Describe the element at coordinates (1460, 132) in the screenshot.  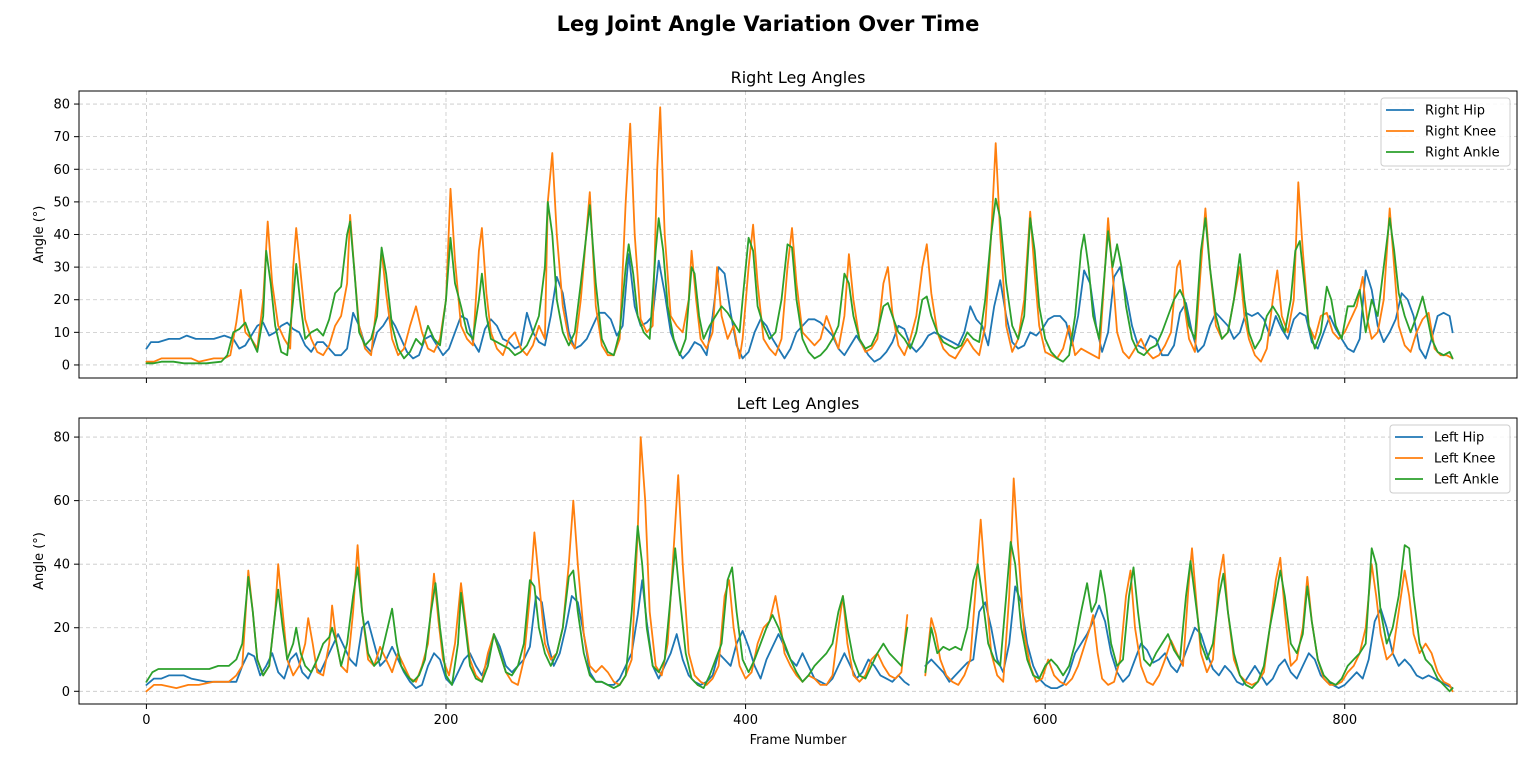
I see `legend-entry-right-knee: Right Knee` at that location.